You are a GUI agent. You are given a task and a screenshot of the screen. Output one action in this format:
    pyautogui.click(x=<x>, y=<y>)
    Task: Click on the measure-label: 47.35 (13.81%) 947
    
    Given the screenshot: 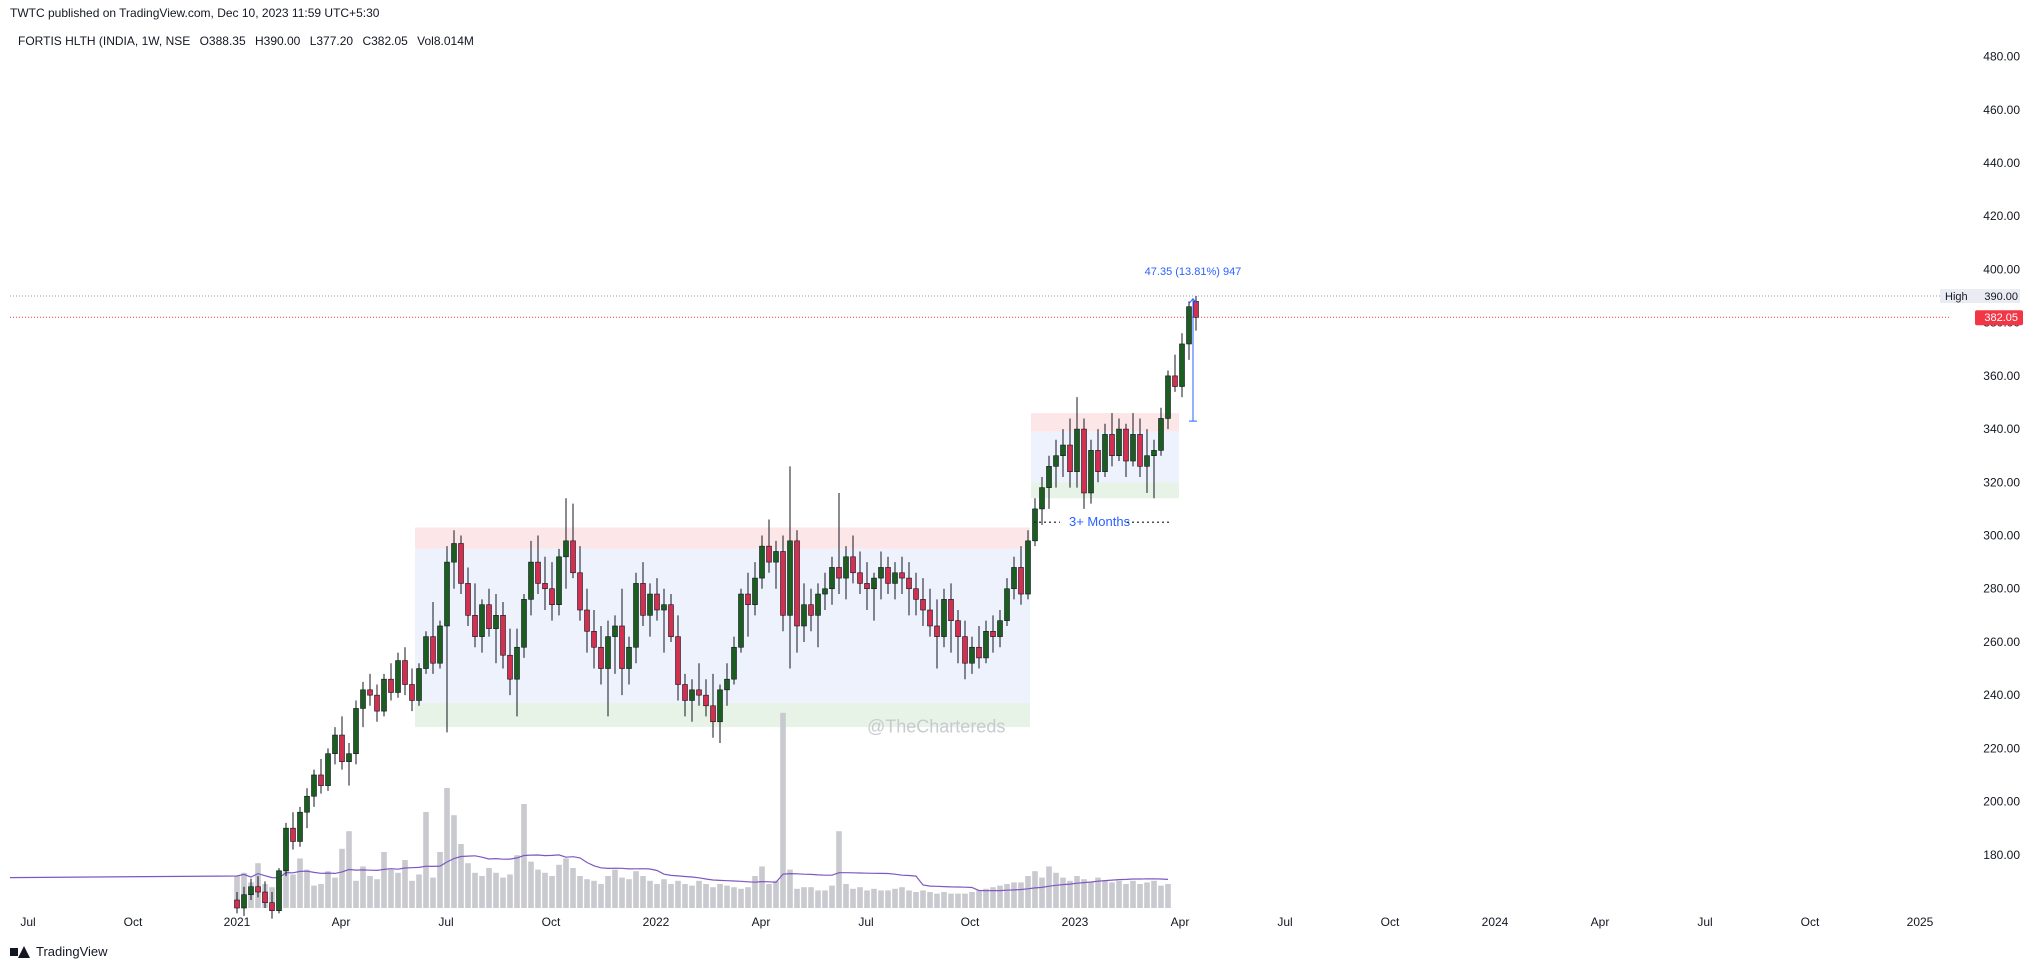 What is the action you would take?
    pyautogui.click(x=1193, y=272)
    